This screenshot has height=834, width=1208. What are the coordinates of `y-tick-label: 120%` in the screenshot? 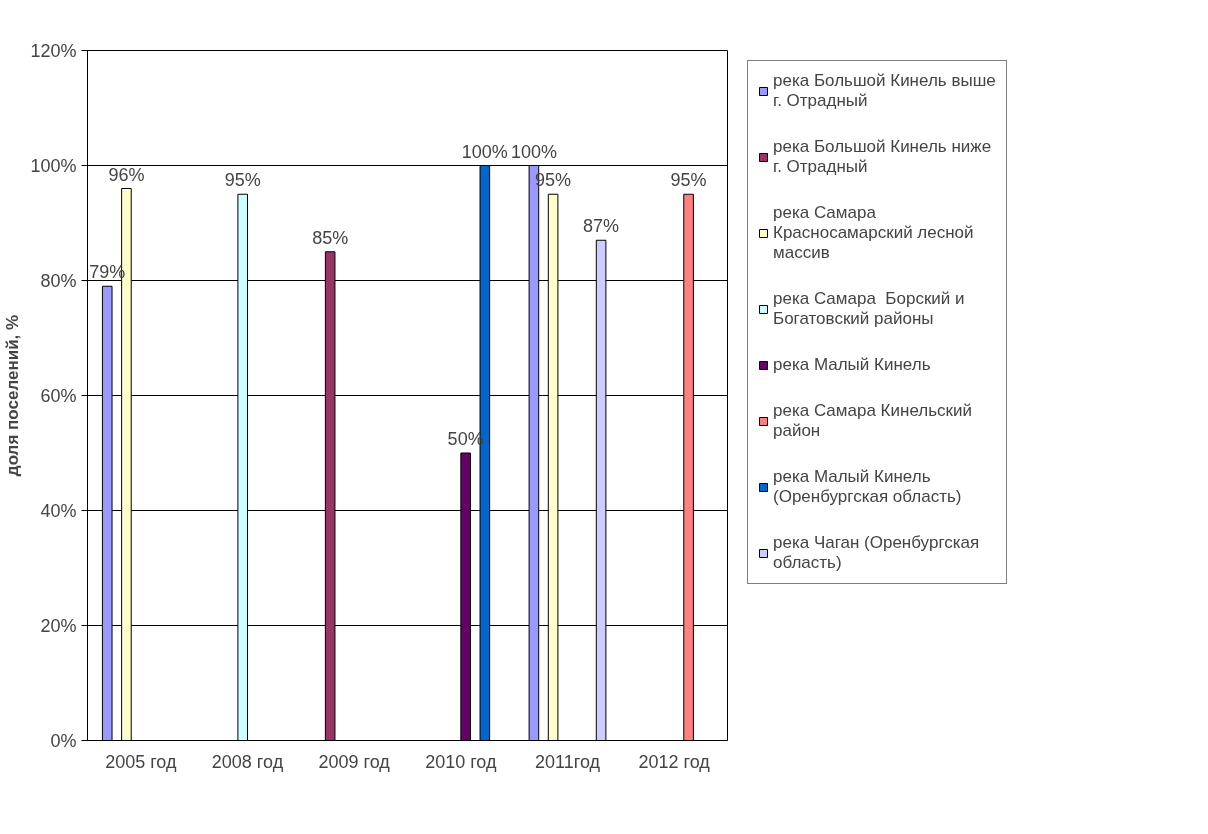 It's located at (53, 50).